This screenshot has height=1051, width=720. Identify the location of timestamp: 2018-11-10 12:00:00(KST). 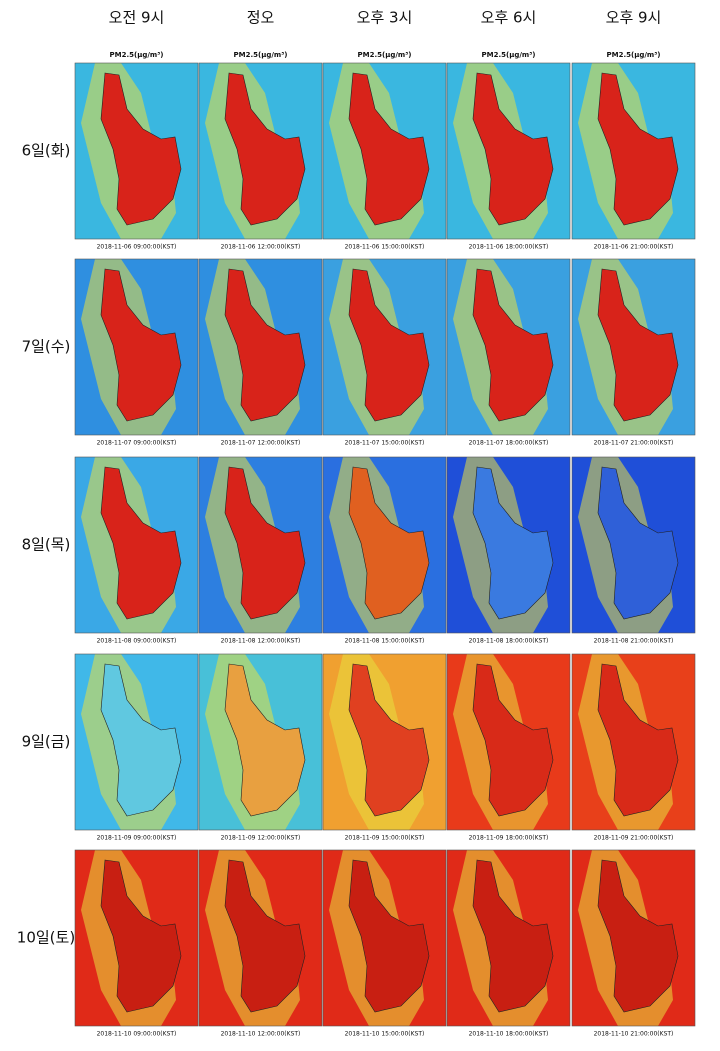
(261, 1034).